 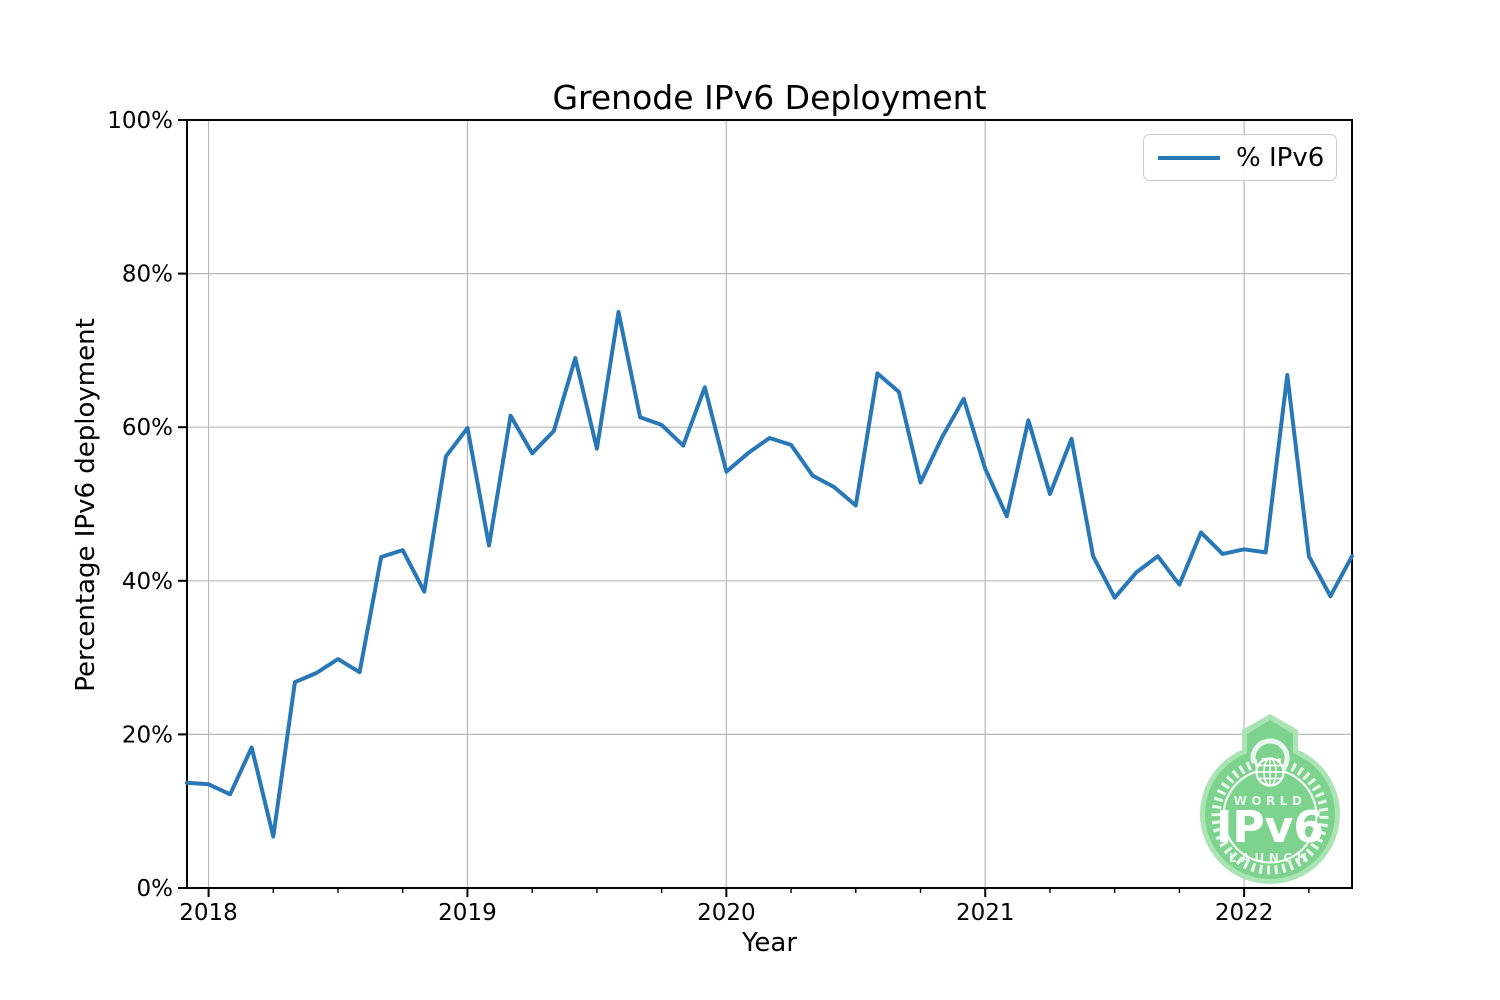 I want to click on y-tick-label: 80%, so click(x=147, y=275).